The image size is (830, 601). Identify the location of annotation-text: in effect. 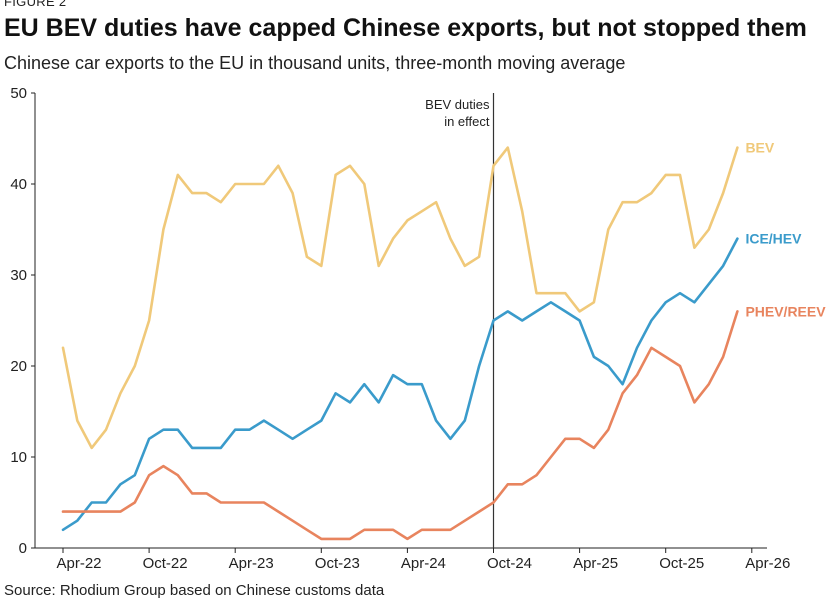
(467, 121).